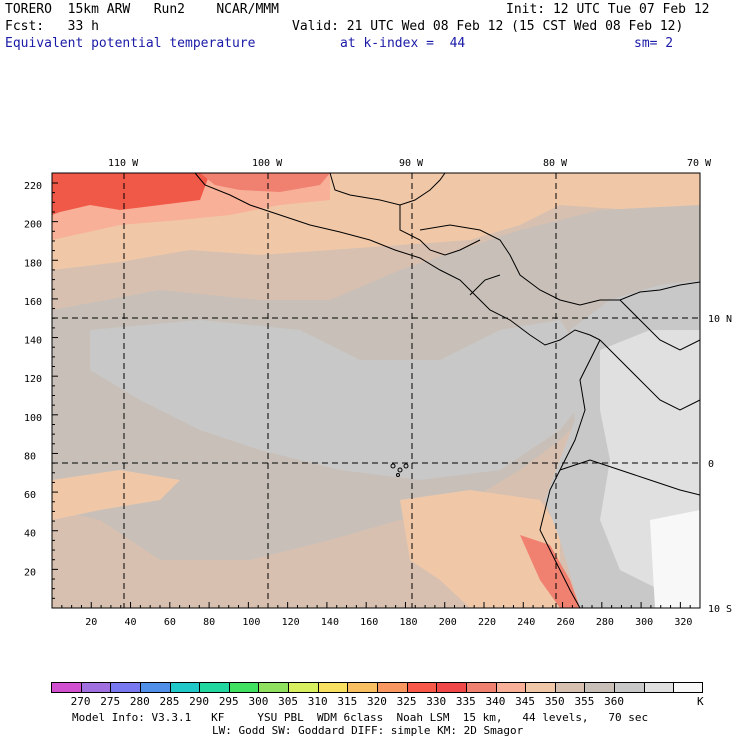 The width and height of the screenshot is (740, 740). I want to click on y-tick-label: 200, so click(33, 225).